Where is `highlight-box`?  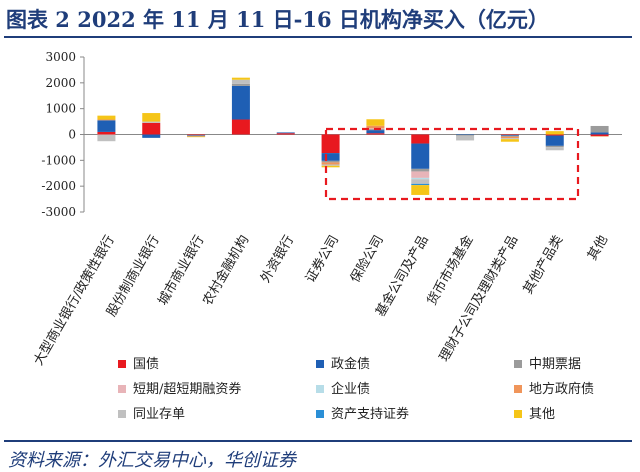
highlight-box is located at coordinates (452, 164).